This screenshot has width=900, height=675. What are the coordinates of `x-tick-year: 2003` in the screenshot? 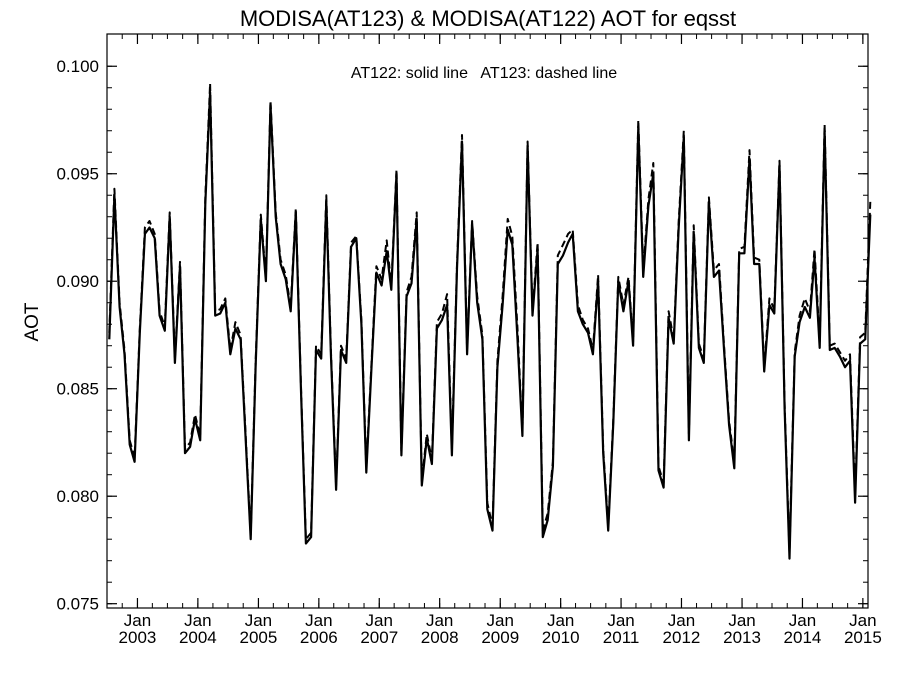 It's located at (138, 637).